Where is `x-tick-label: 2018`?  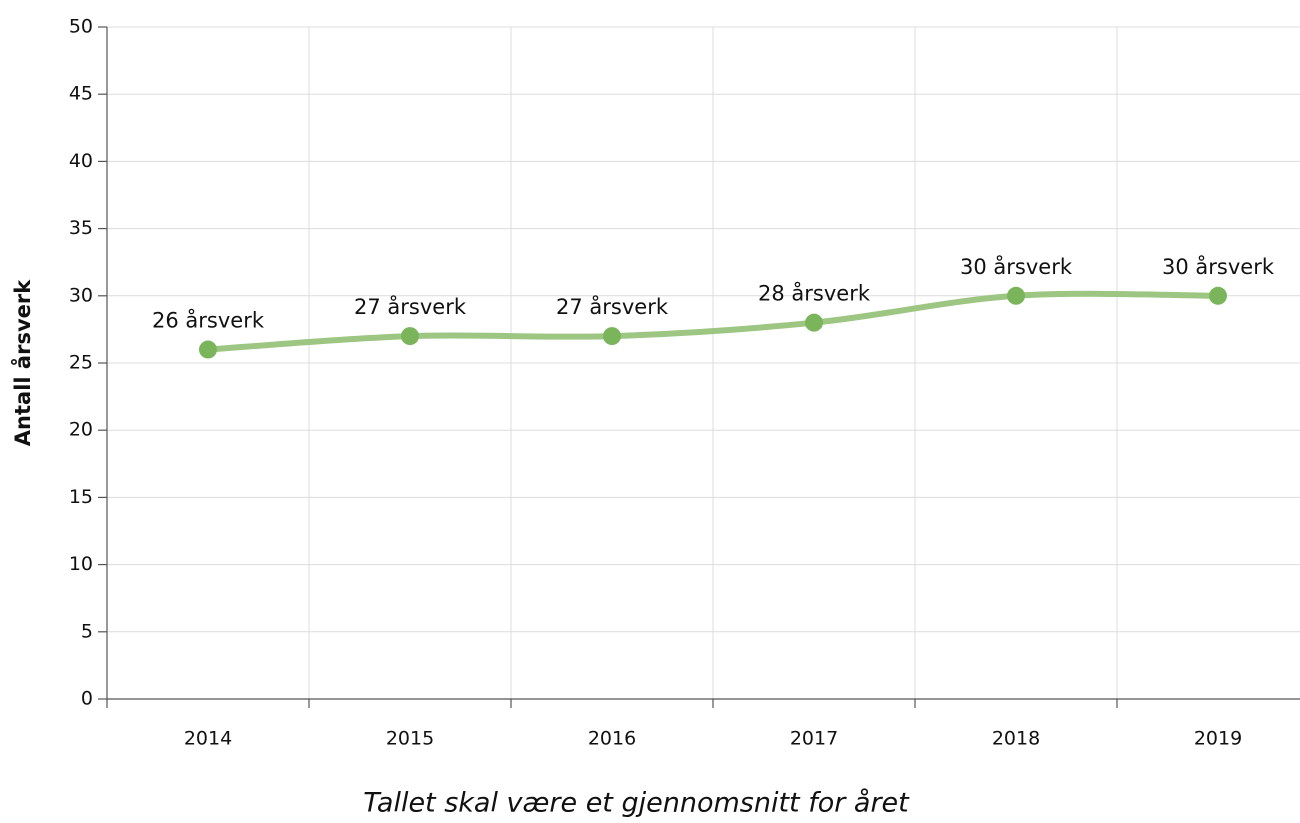 x-tick-label: 2018 is located at coordinates (1016, 739).